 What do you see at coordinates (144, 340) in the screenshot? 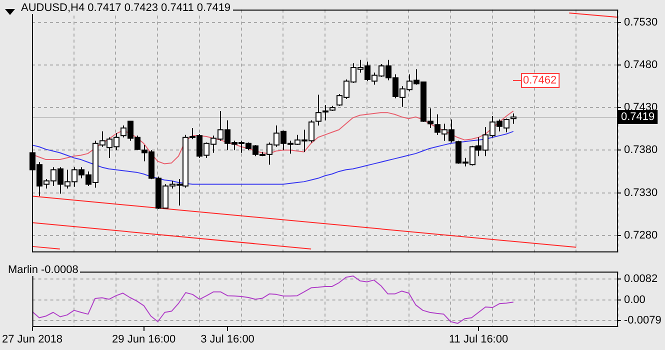
I see `x-tick-label: 29 Jun 16:00` at bounding box center [144, 340].